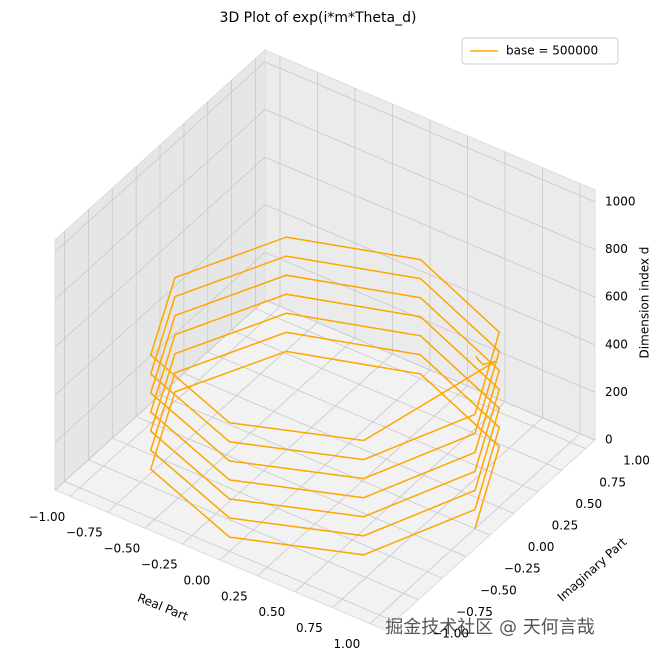 Image resolution: width=651 pixels, height=658 pixels. I want to click on x-tick-label: −0.75, so click(84, 533).